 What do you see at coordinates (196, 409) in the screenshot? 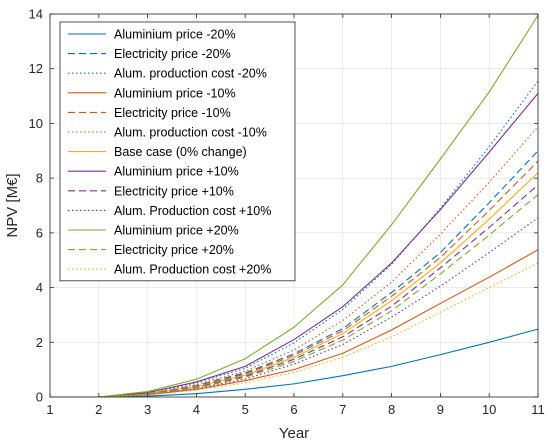
I see `x-tick-label: 4` at bounding box center [196, 409].